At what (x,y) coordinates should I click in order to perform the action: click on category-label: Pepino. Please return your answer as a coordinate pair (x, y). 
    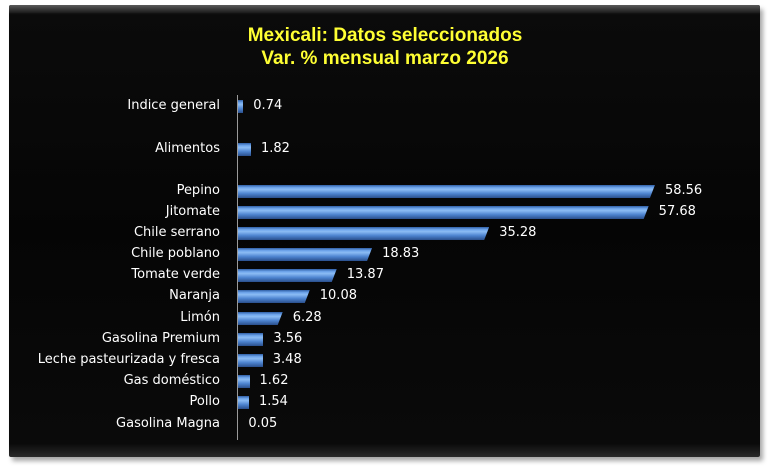
    Looking at the image, I should click on (198, 190).